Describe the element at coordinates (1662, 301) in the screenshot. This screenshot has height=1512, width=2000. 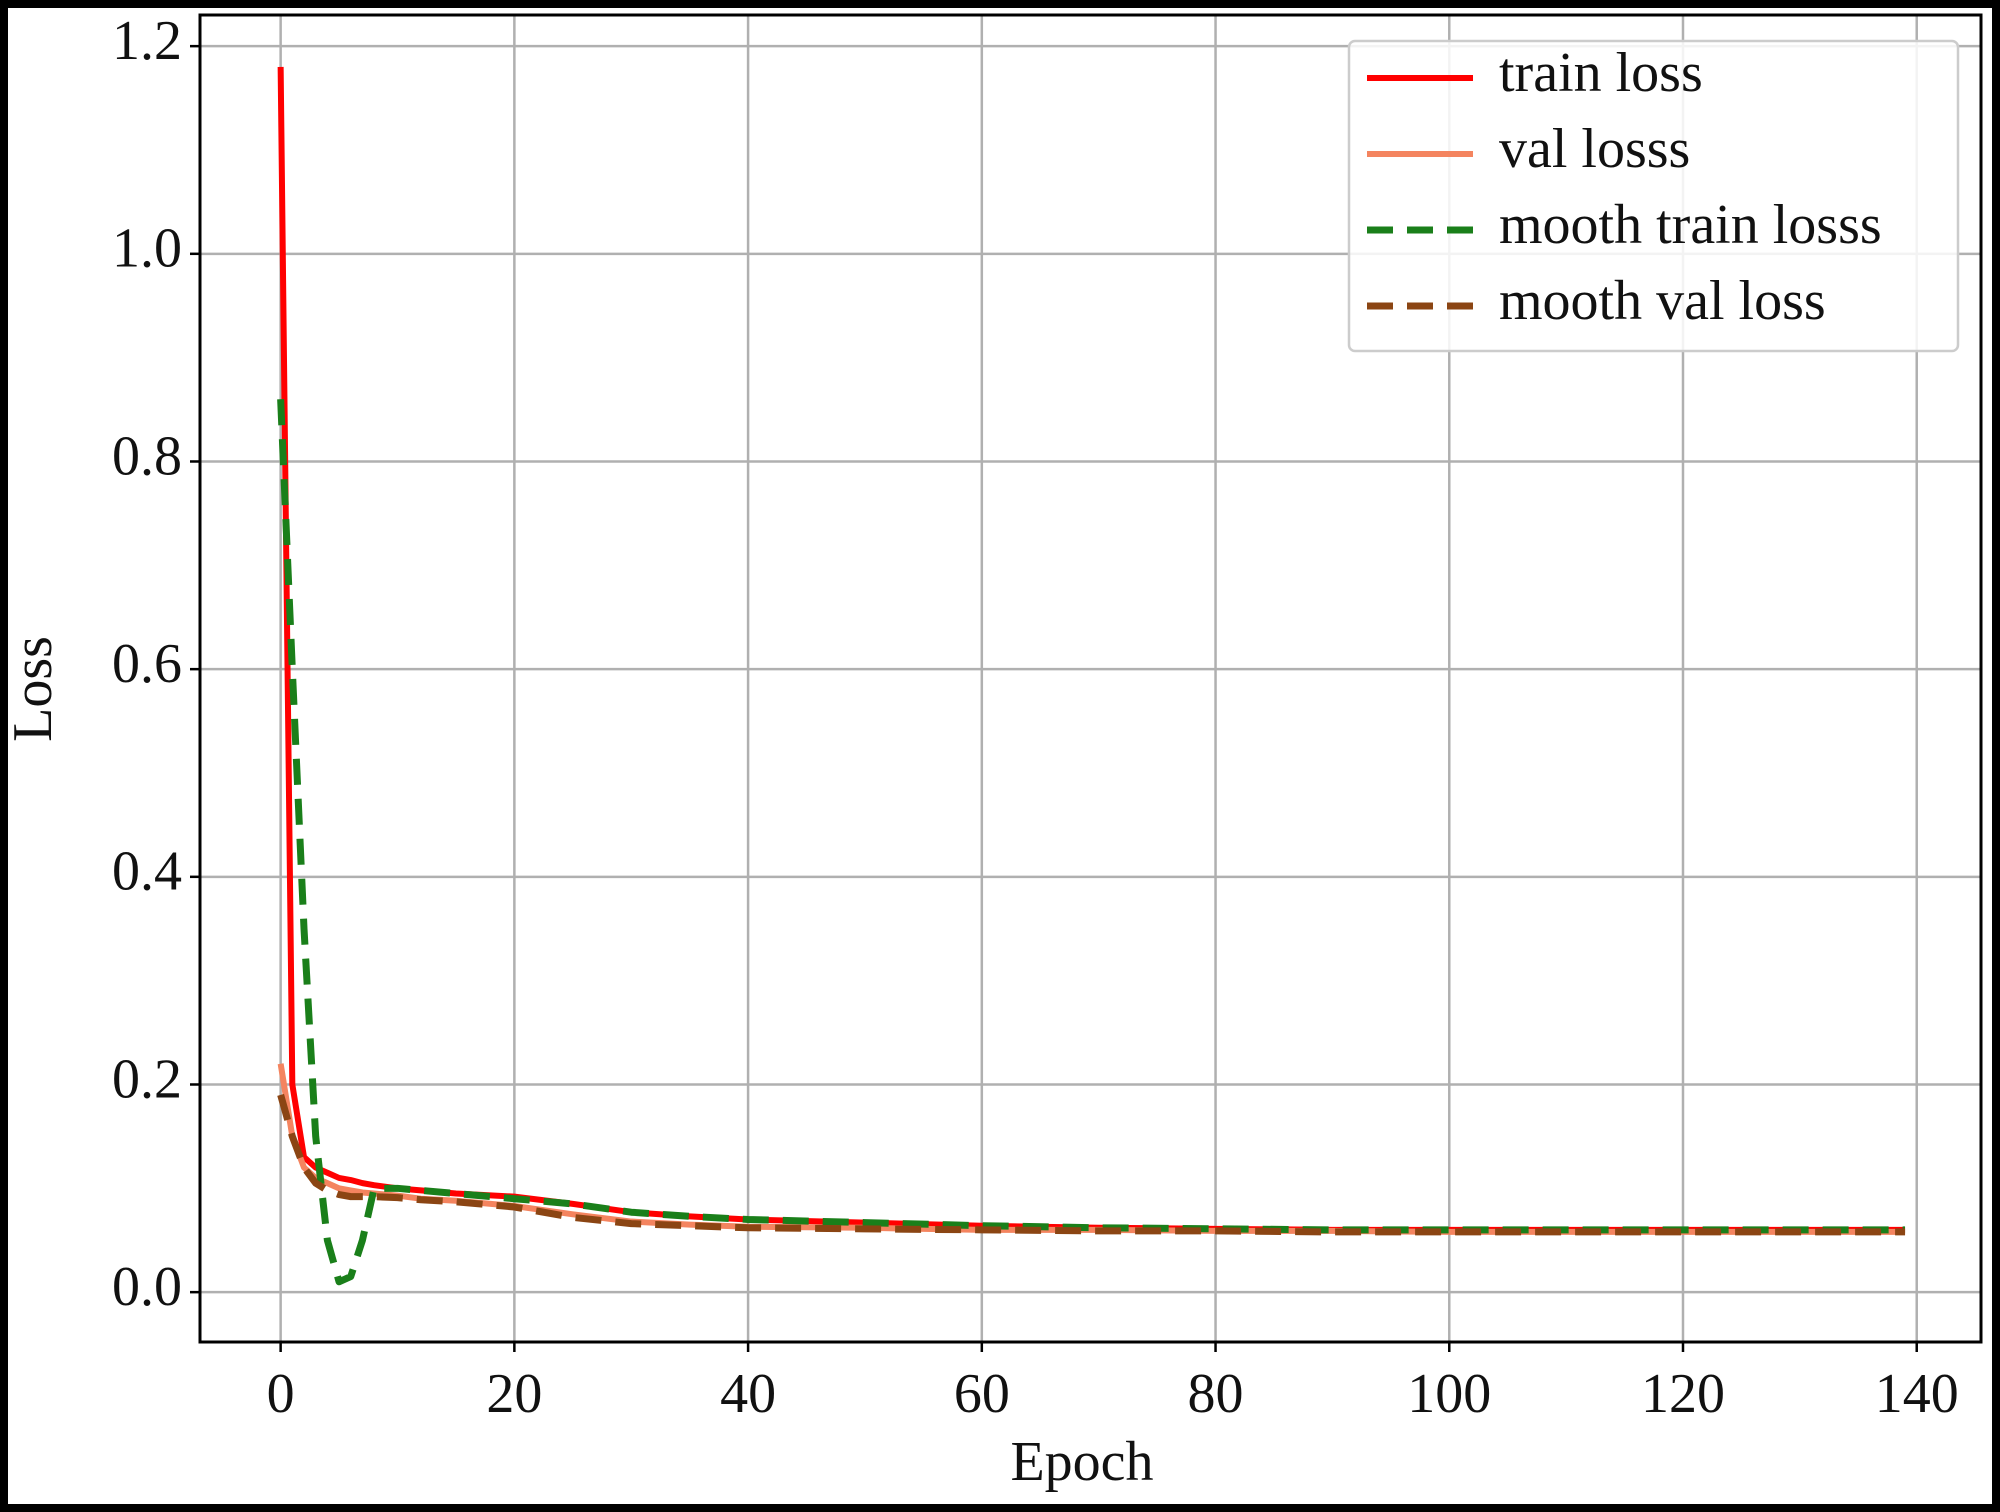
I see `legend-label: mooth val loss` at that location.